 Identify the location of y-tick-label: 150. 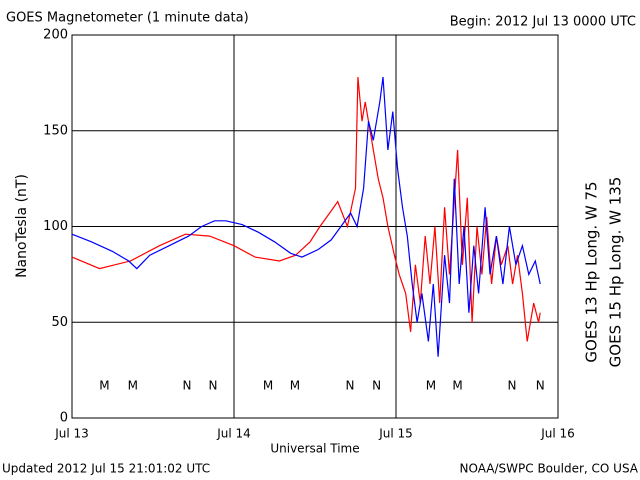
(55, 130).